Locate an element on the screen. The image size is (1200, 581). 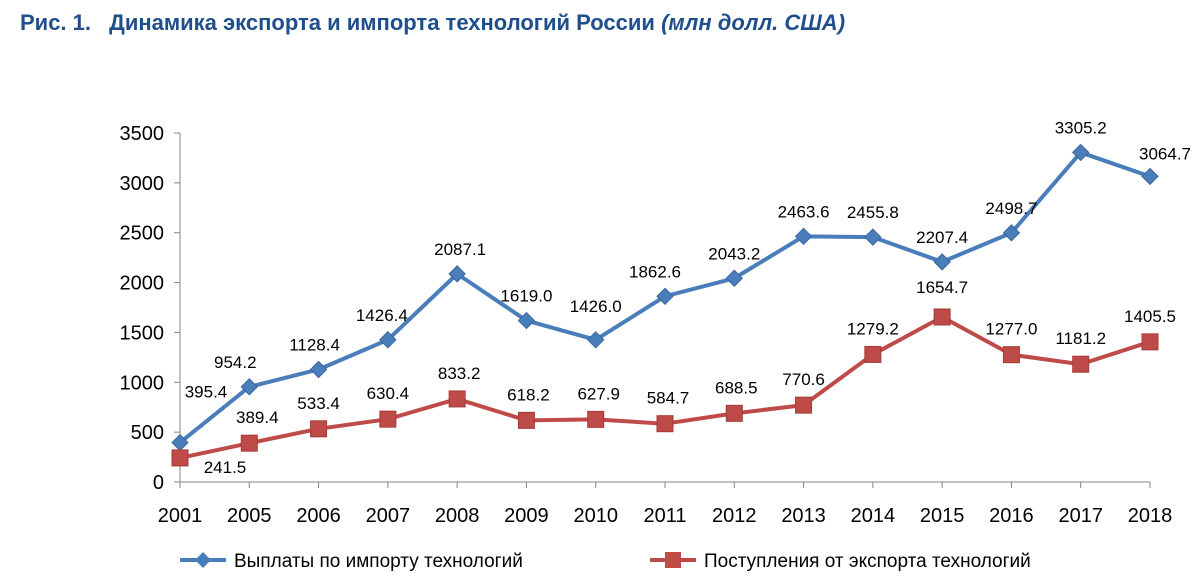
x-tick-label: 2009 is located at coordinates (526, 516).